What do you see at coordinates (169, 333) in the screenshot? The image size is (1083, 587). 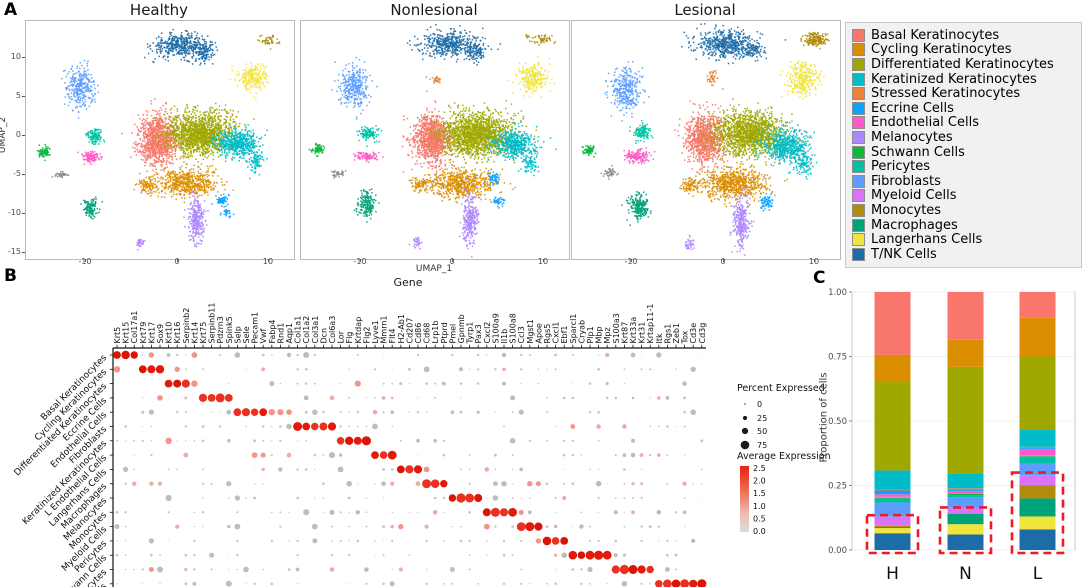 I see `svg-text: Krt10` at bounding box center [169, 333].